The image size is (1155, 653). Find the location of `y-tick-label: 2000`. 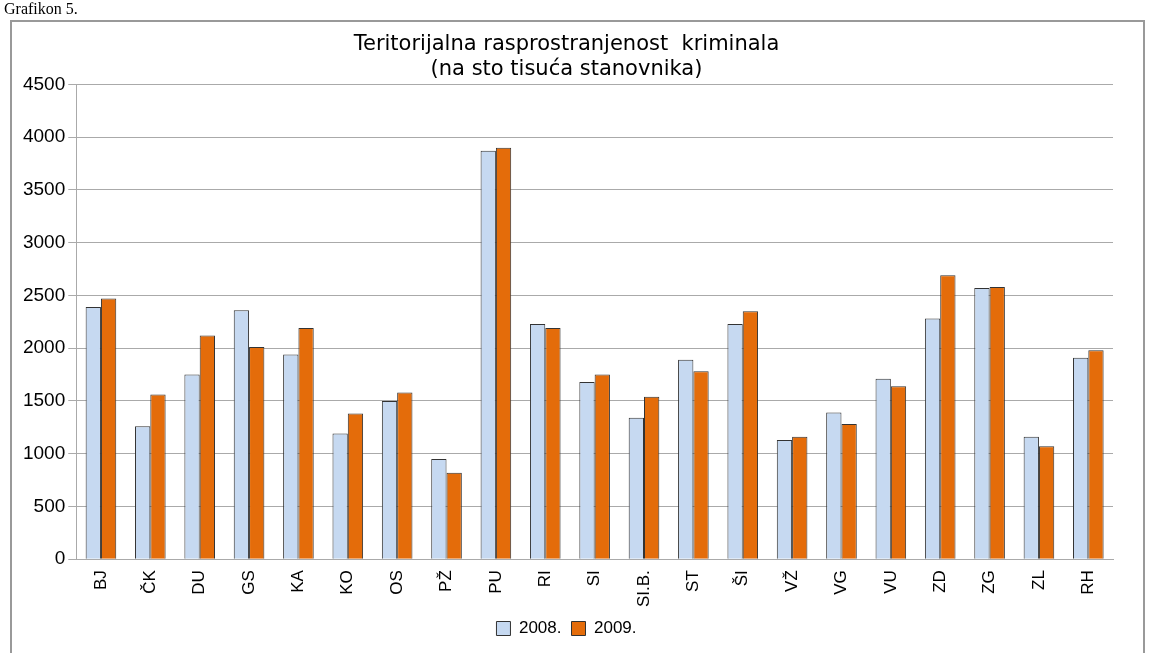

y-tick-label: 2000 is located at coordinates (44, 347).